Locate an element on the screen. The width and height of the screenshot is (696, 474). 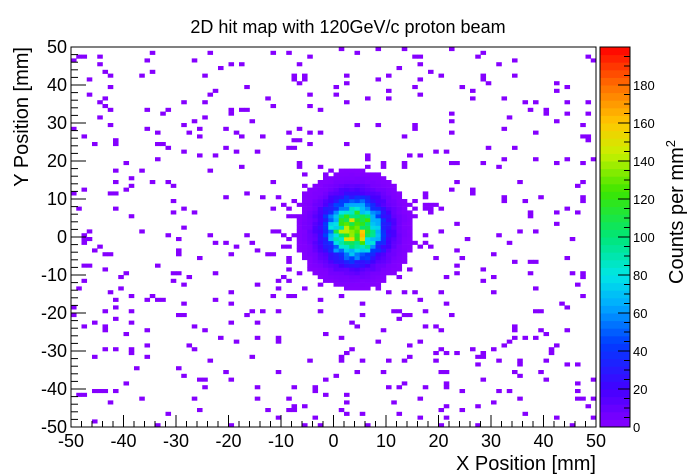
z-tick-label: 120 is located at coordinates (644, 199).